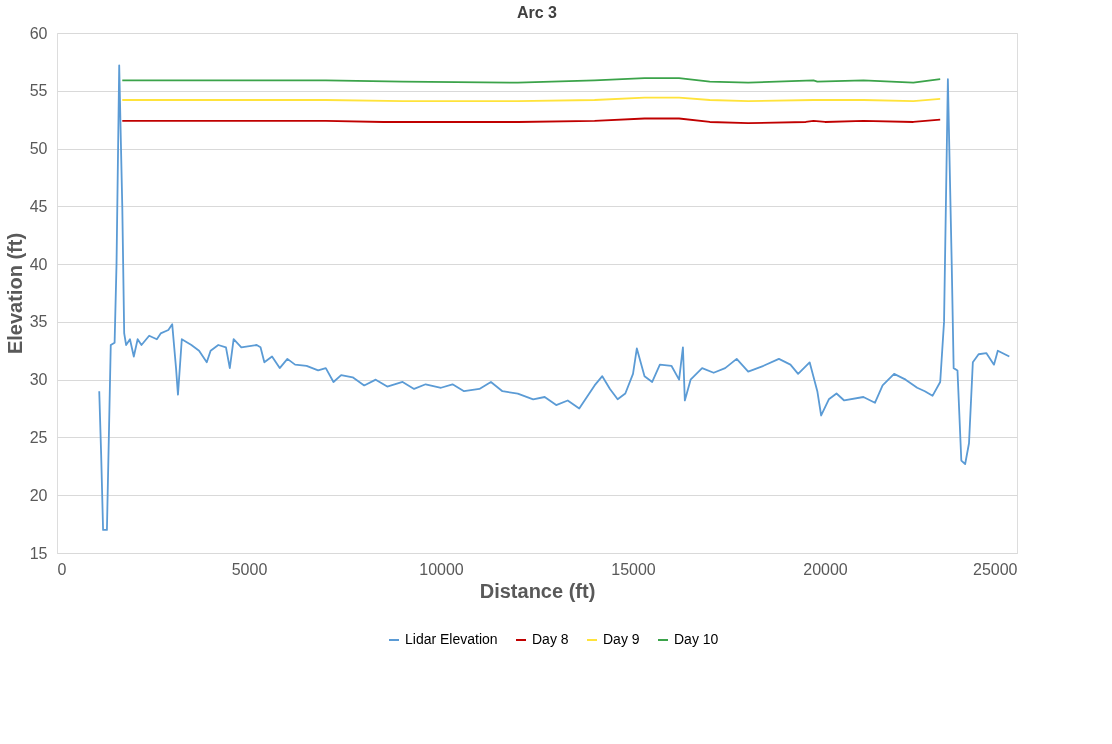 The width and height of the screenshot is (1112, 744). I want to click on y-tick-label: 25, so click(38, 437).